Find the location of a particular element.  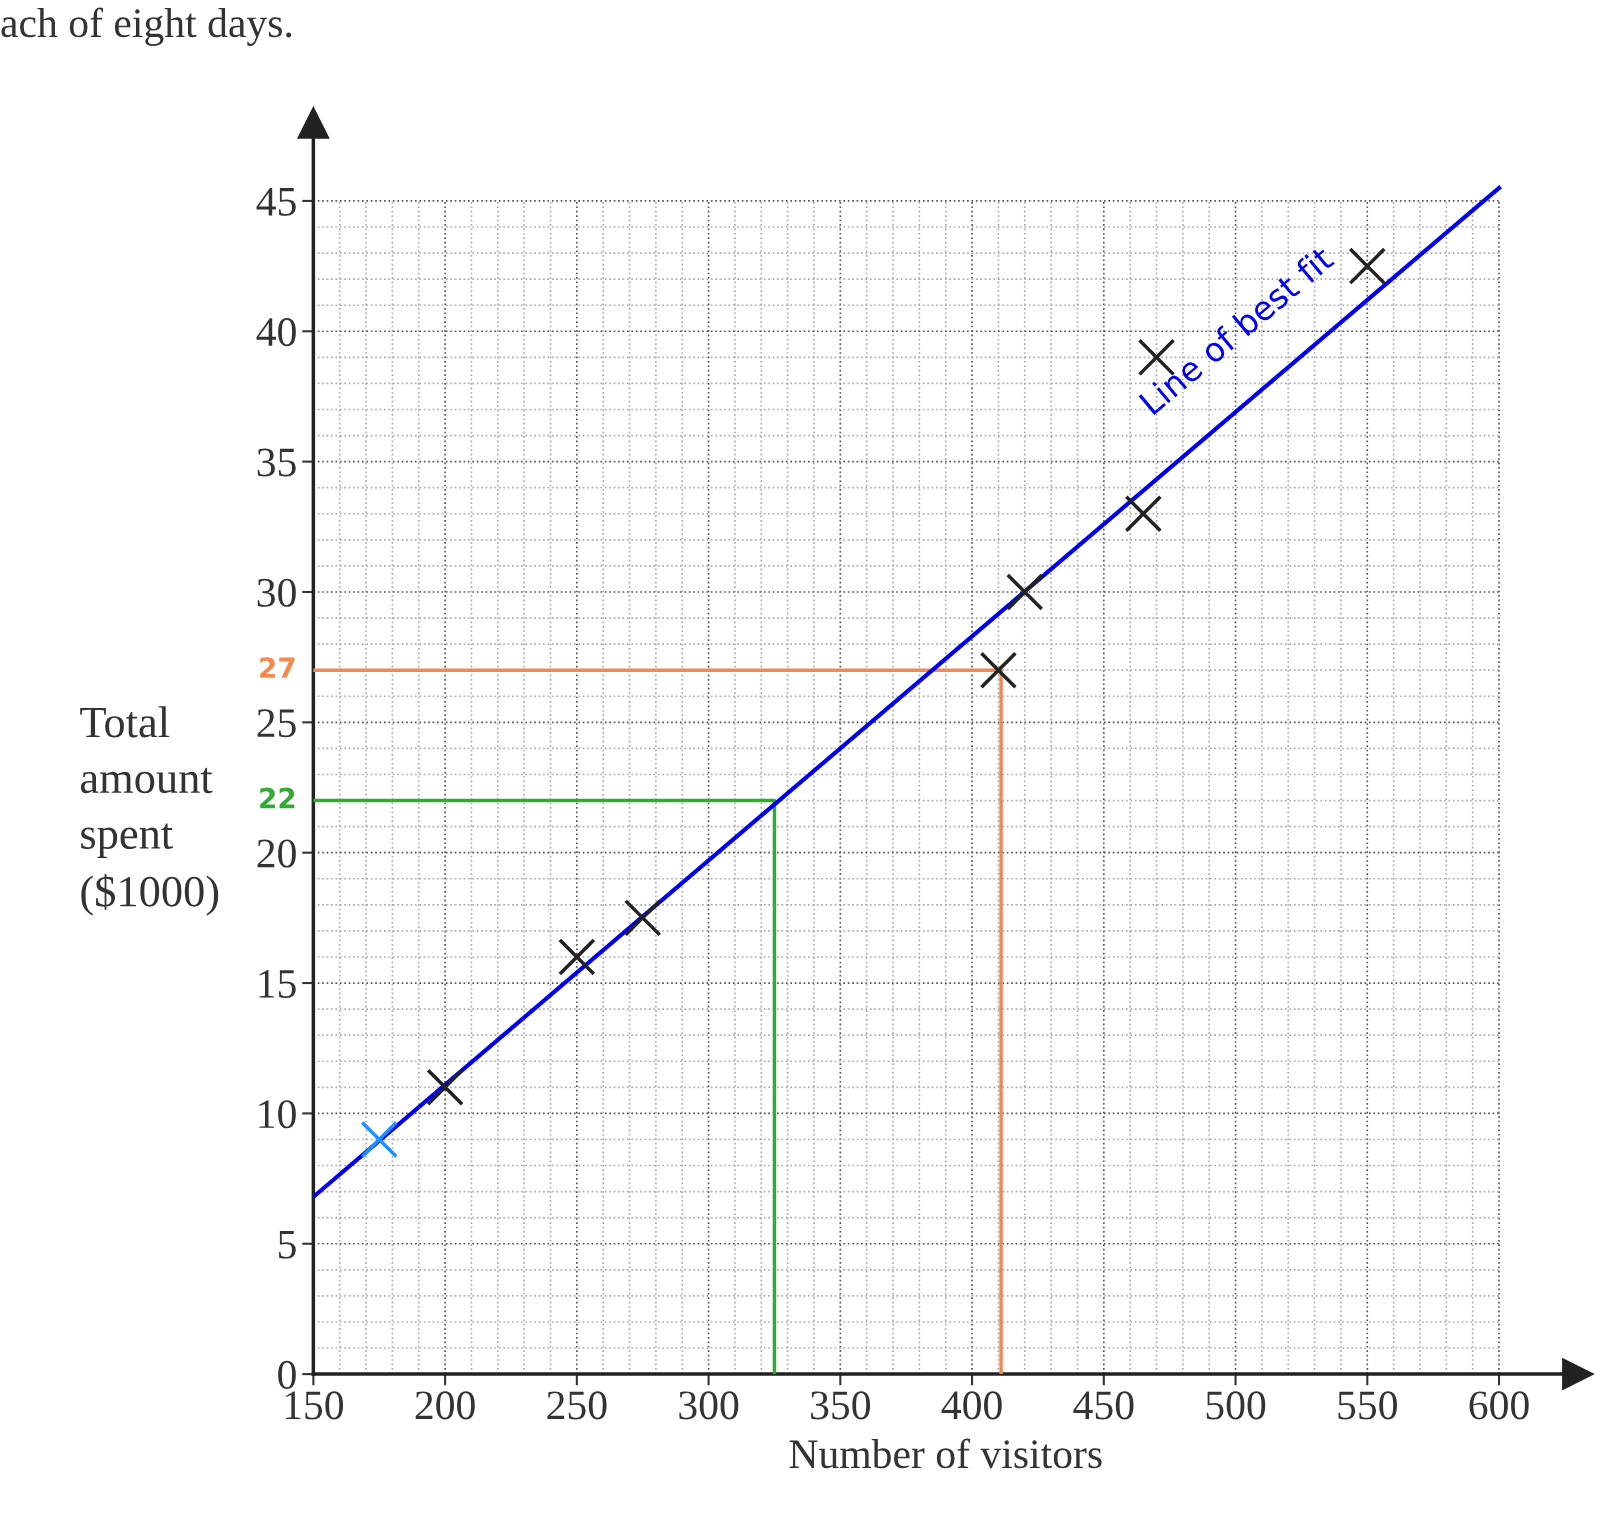

y-tick-label: 5 is located at coordinates (287, 1244).